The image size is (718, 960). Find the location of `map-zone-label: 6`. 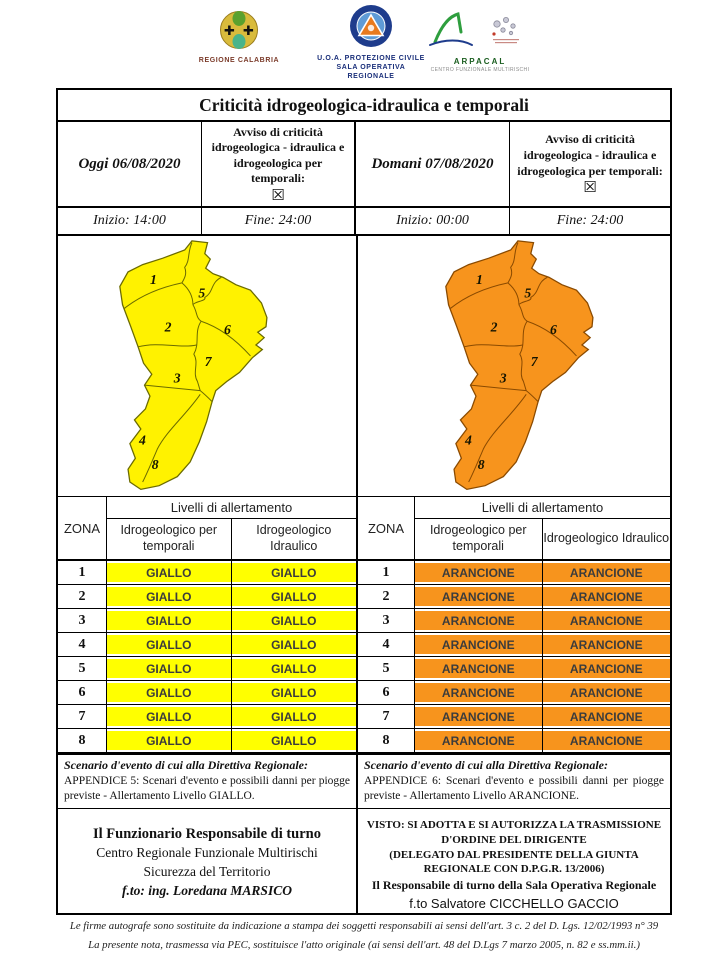

map-zone-label: 6 is located at coordinates (227, 329).